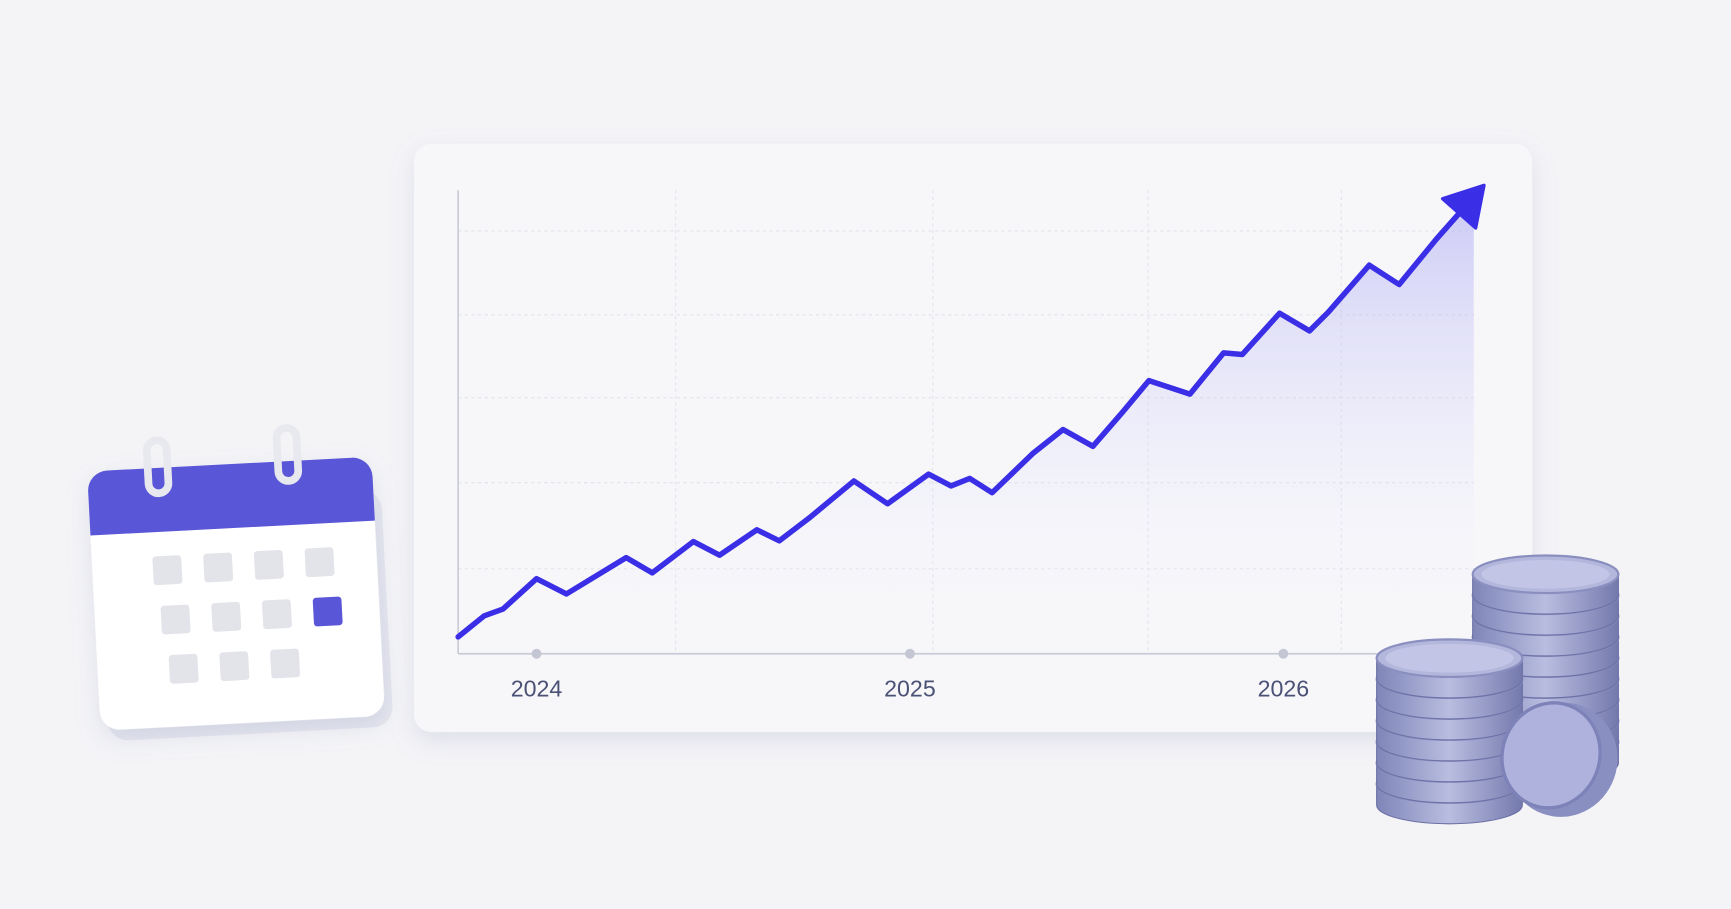  What do you see at coordinates (537, 688) in the screenshot?
I see `x-tick-label: 2024` at bounding box center [537, 688].